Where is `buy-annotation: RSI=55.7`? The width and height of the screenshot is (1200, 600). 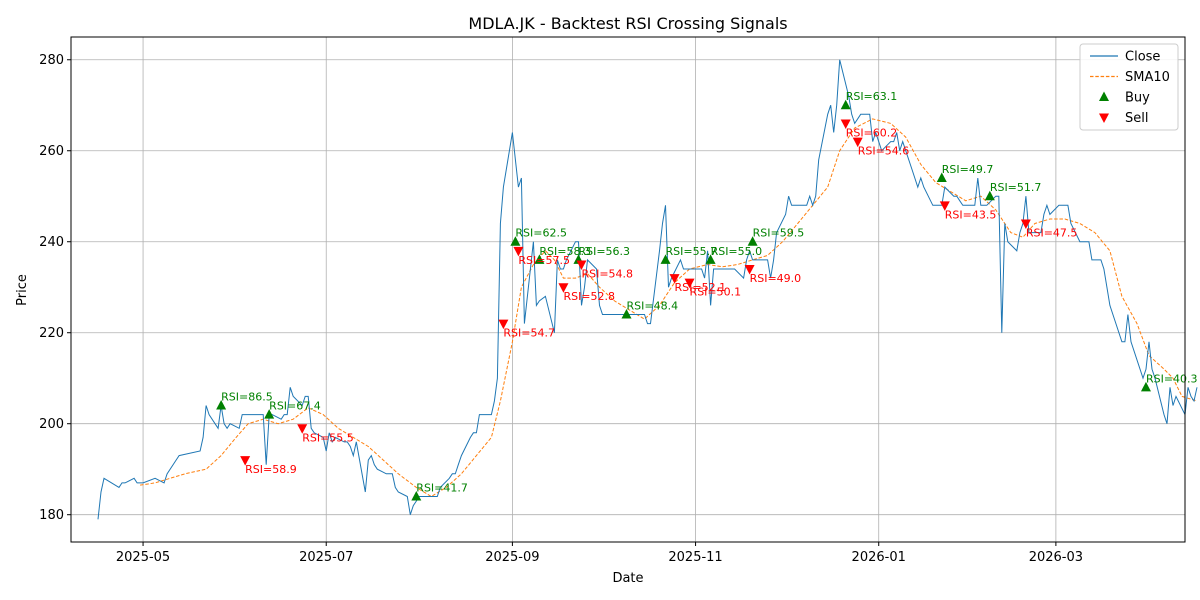
buy-annotation: RSI=55.7 is located at coordinates (692, 251).